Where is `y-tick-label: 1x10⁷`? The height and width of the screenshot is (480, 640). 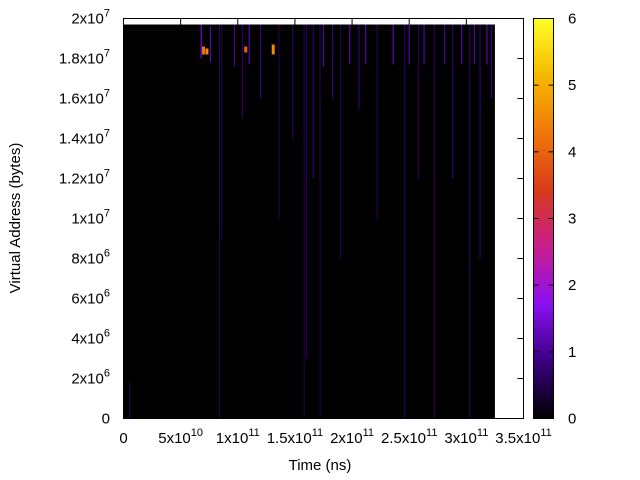 y-tick-label: 1x10⁷ is located at coordinates (90, 218).